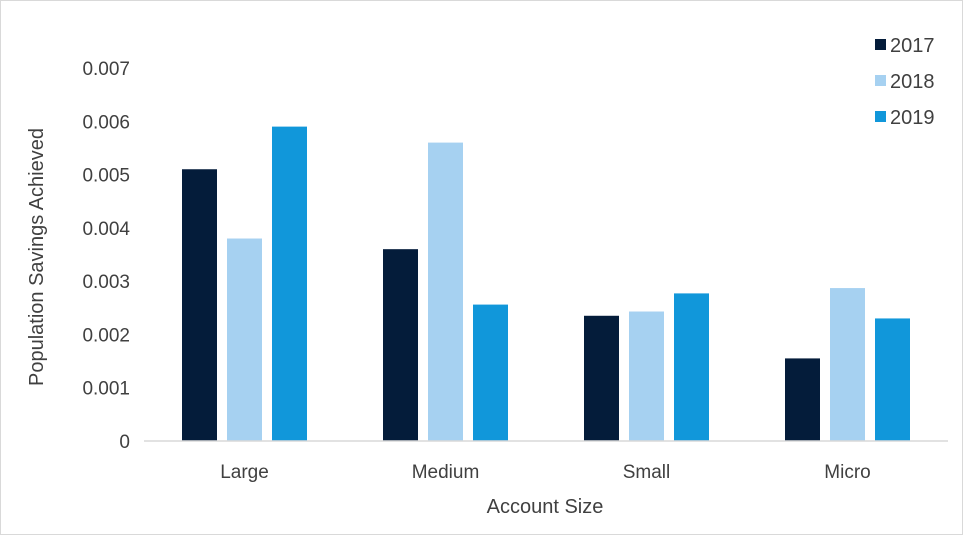 The image size is (963, 539). Describe the element at coordinates (880, 116) in the screenshot. I see `legend-swatch-2019` at that location.